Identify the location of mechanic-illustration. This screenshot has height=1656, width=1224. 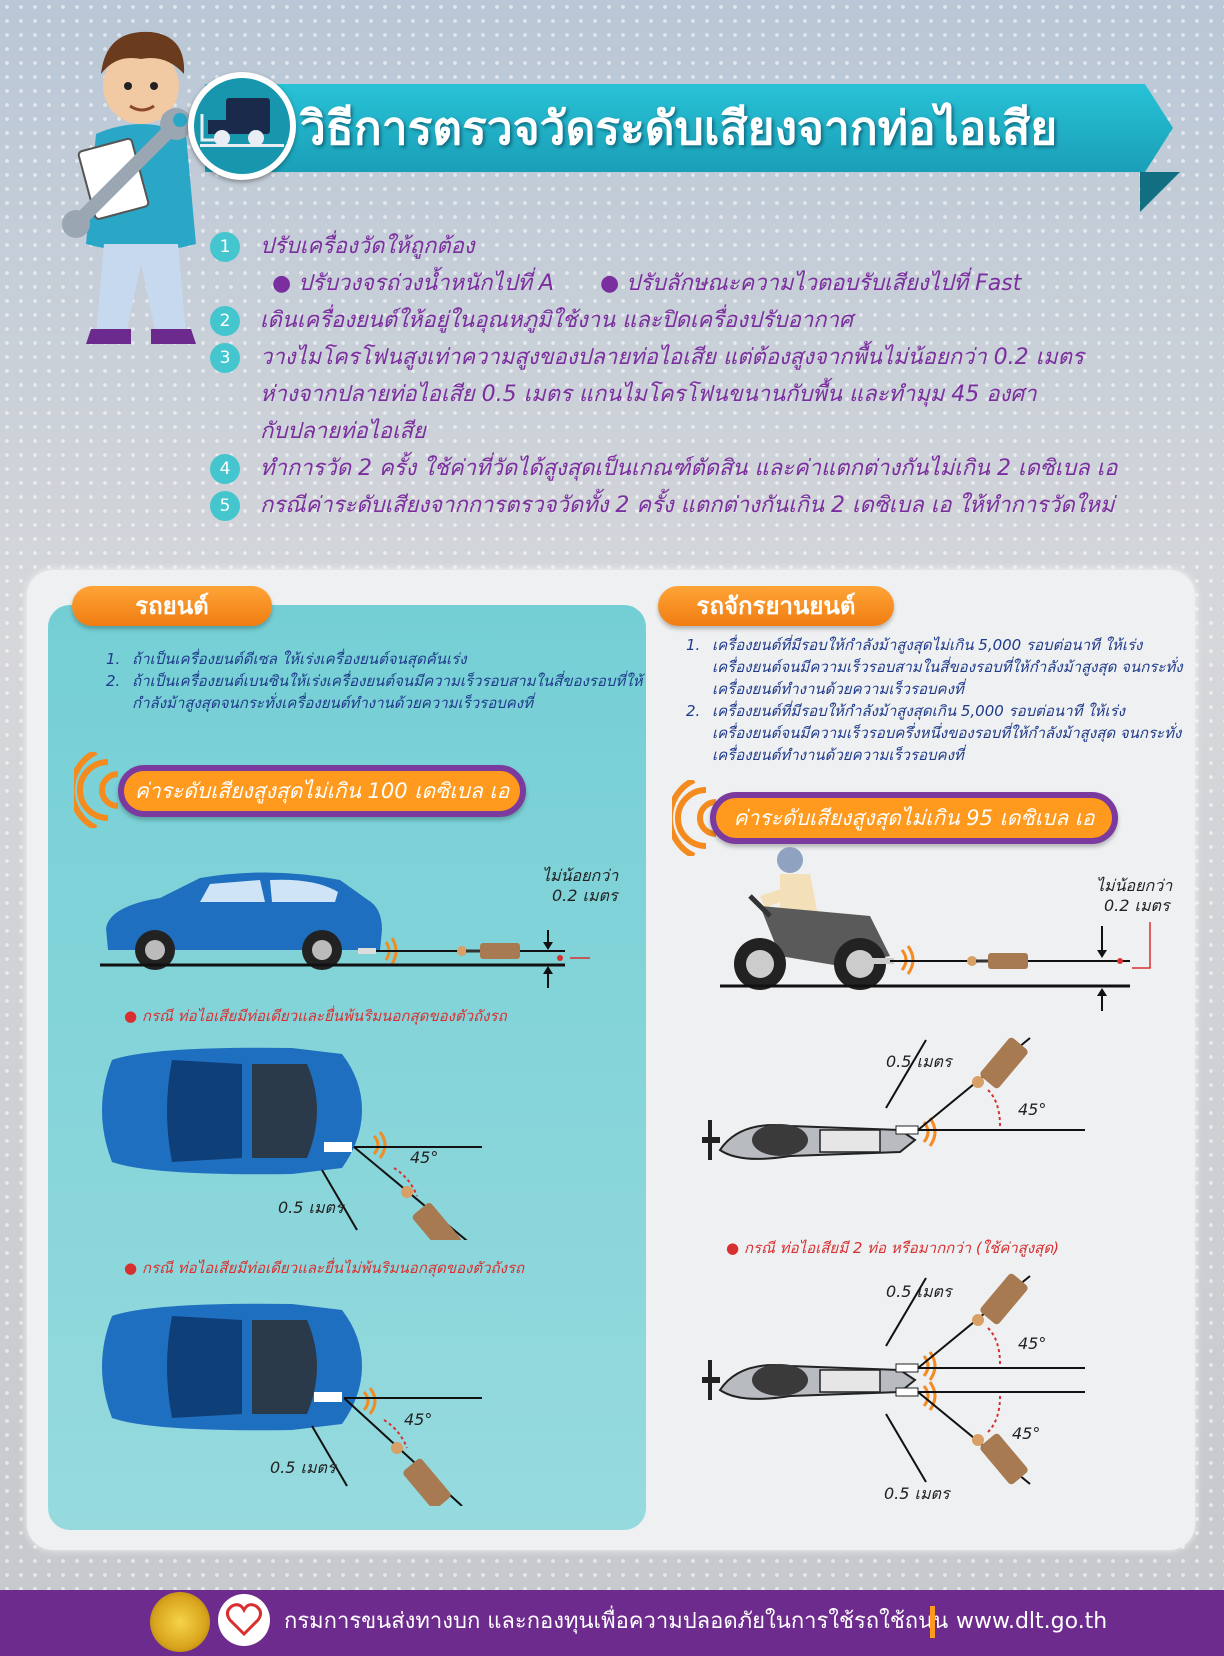
(129, 187).